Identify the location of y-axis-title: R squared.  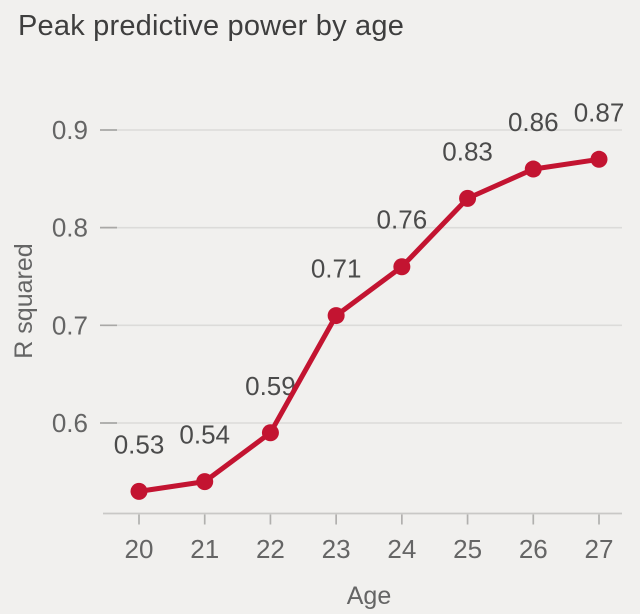
(24, 301).